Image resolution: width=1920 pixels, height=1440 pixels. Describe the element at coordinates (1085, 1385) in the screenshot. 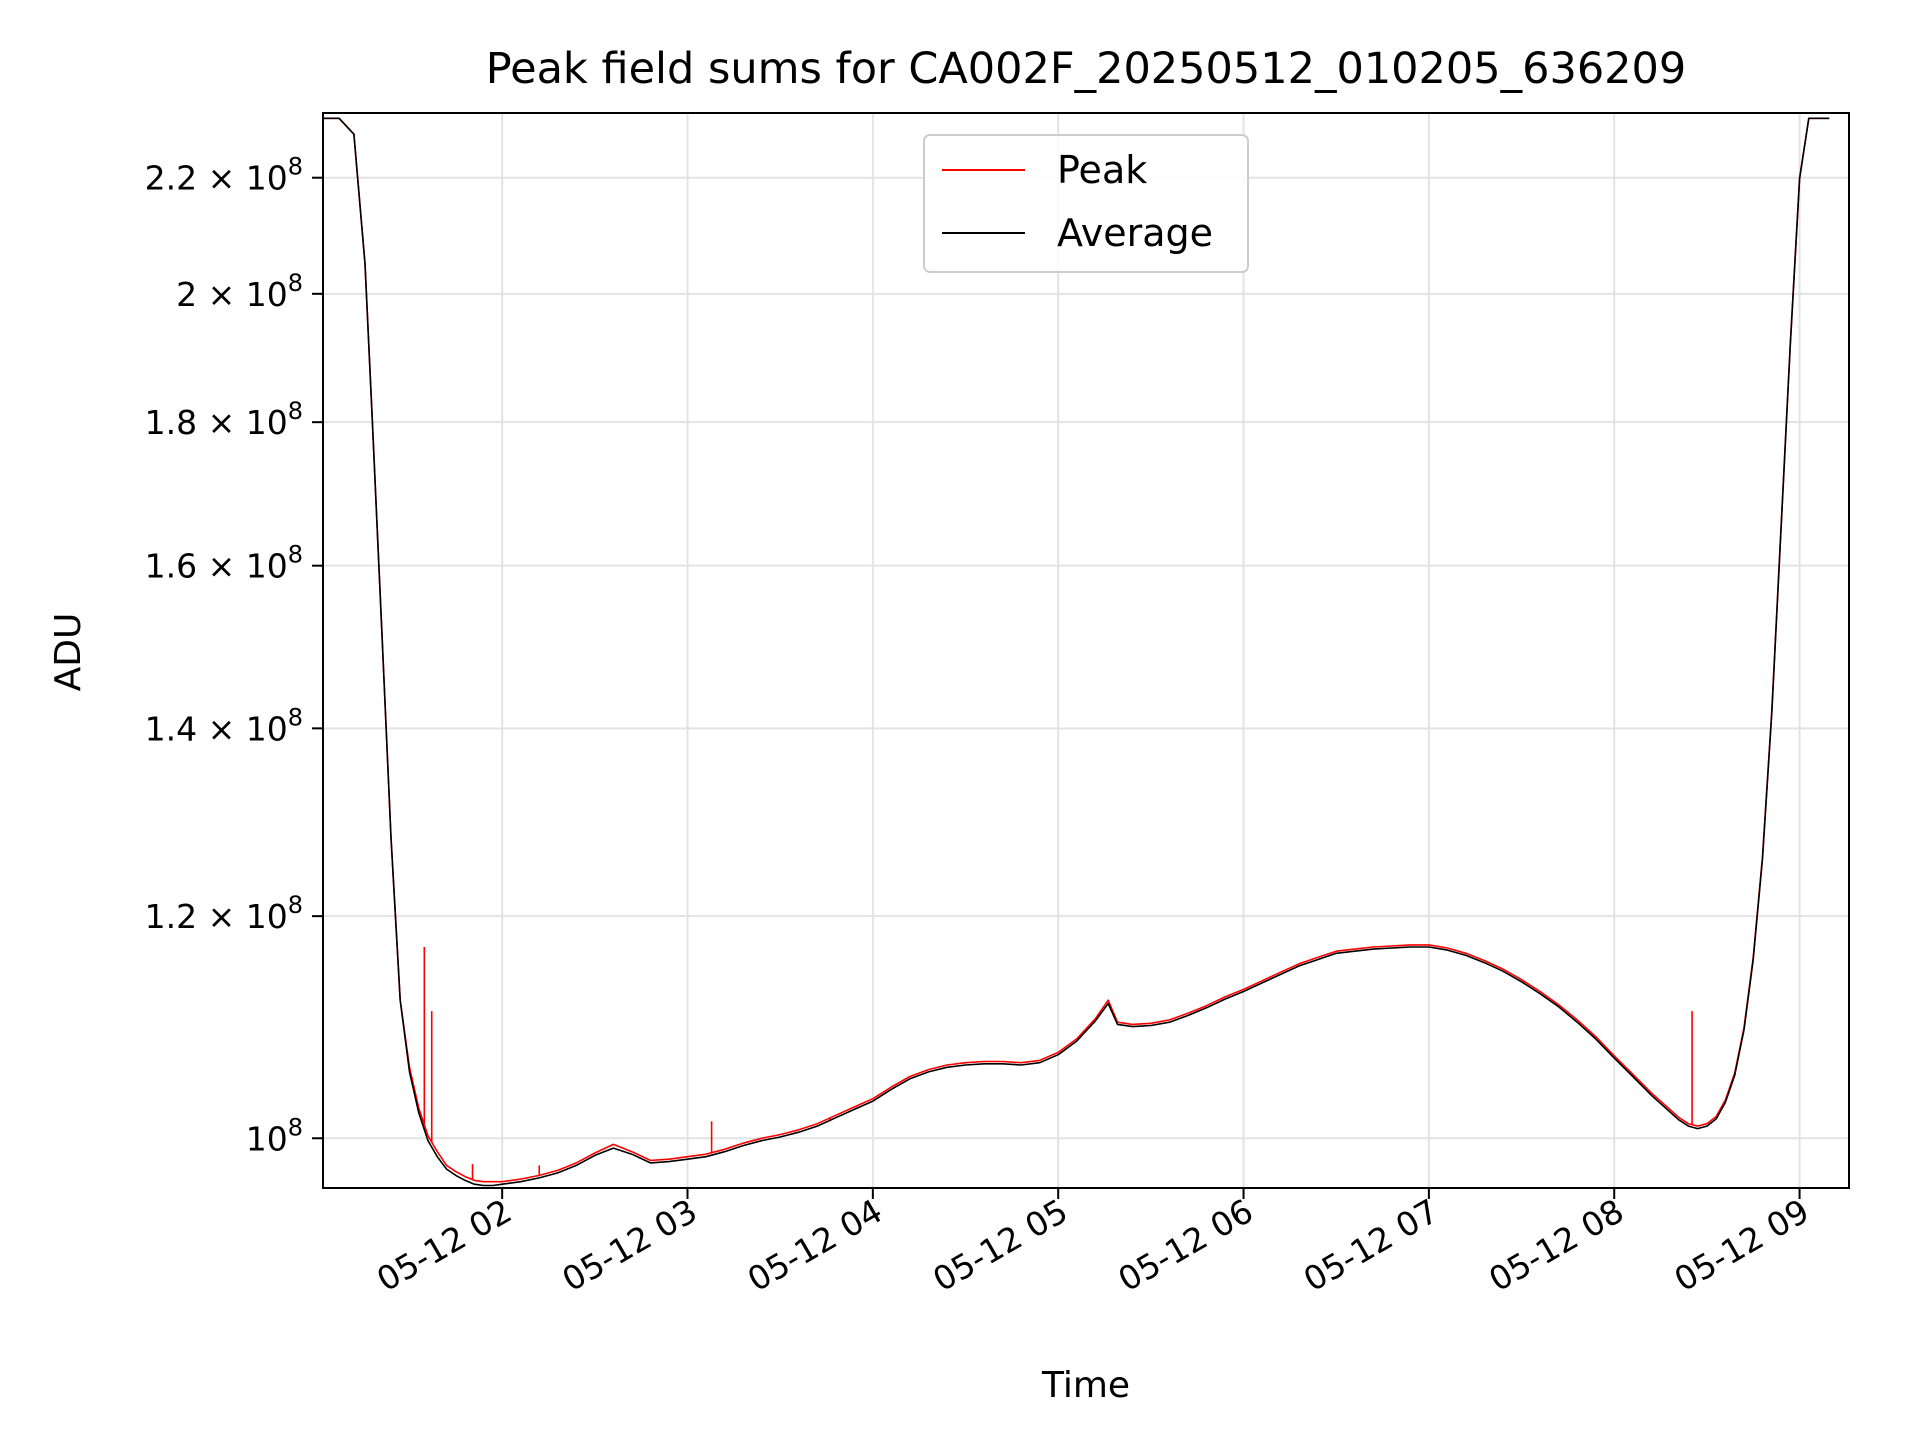

I see `x-axis-title: Time` at that location.